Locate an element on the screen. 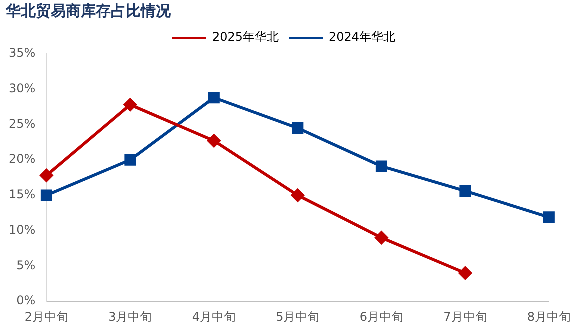  chart-title: 华北贸易商库存占比情况 is located at coordinates (88, 11).